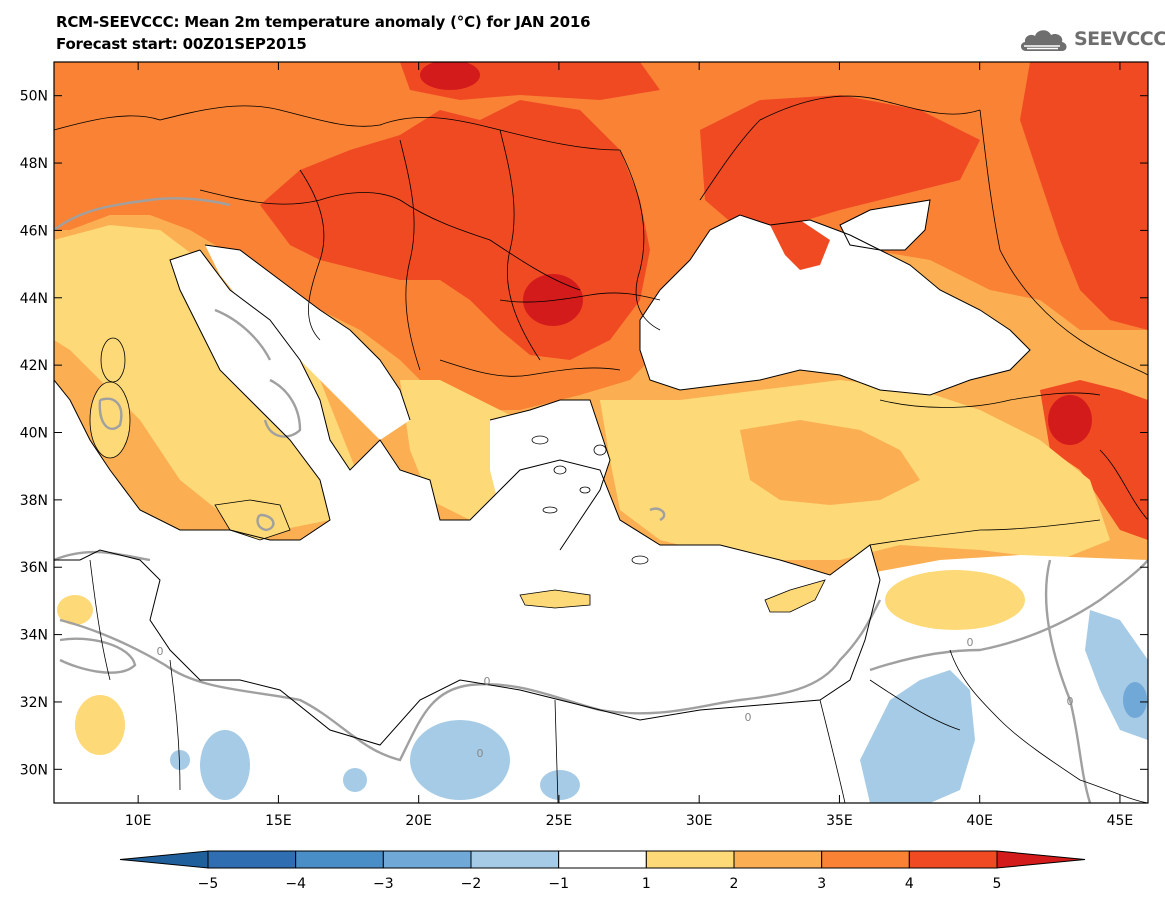  What do you see at coordinates (555, 599) in the screenshot?
I see `crete` at bounding box center [555, 599].